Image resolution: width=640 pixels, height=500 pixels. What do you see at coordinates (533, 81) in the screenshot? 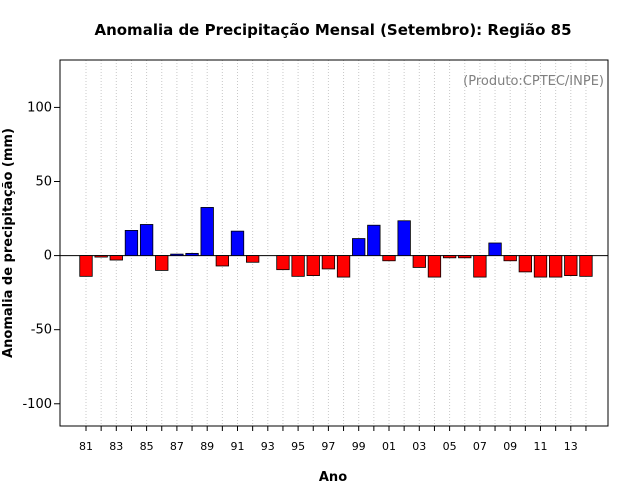
I see `product-annotation: (Produto:CPTEC/INPE)` at bounding box center [533, 81].